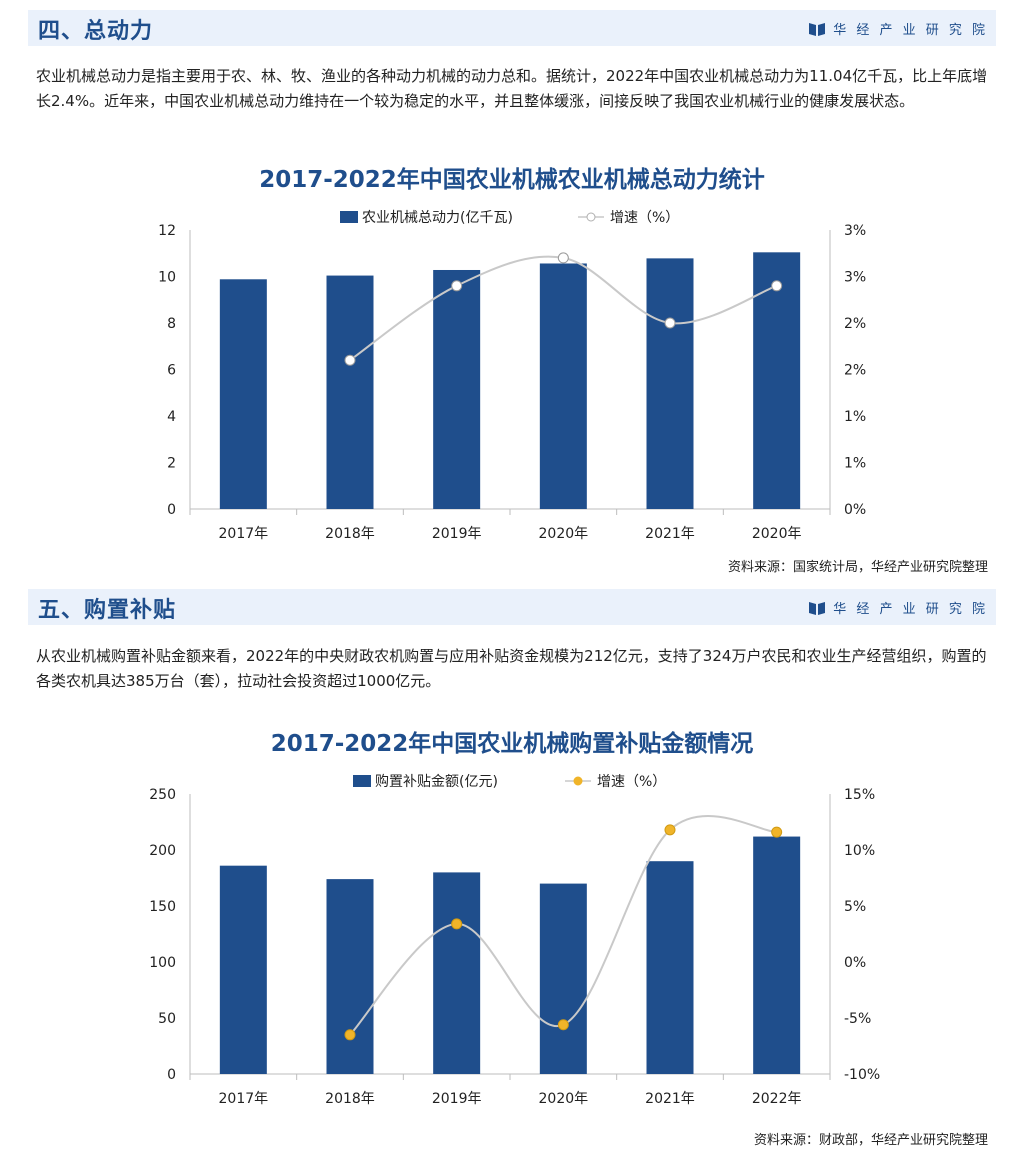  Describe the element at coordinates (437, 218) in the screenshot. I see `legend-label: 农业机械总动力(亿千瓦)` at that location.